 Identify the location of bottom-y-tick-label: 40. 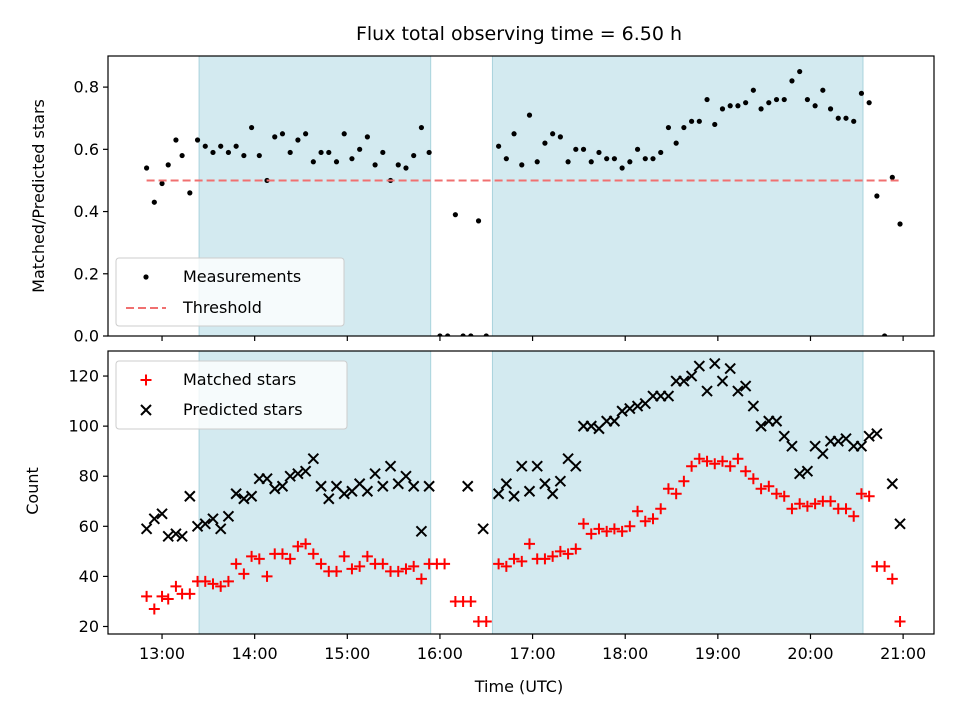
(89, 576).